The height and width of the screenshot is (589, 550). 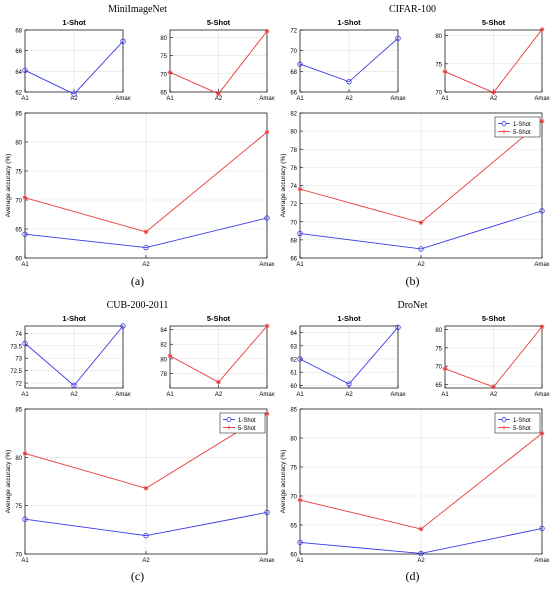 I want to click on panel-tag: (c), so click(x=137, y=576).